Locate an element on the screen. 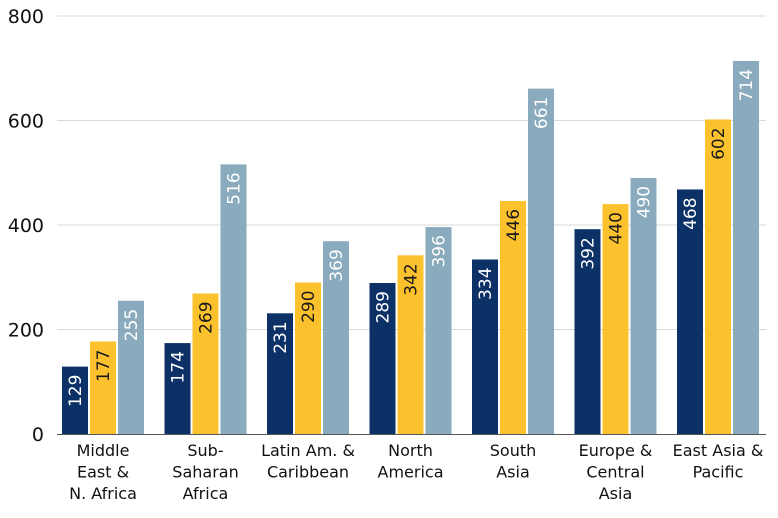  data-label: 129 is located at coordinates (76, 391).